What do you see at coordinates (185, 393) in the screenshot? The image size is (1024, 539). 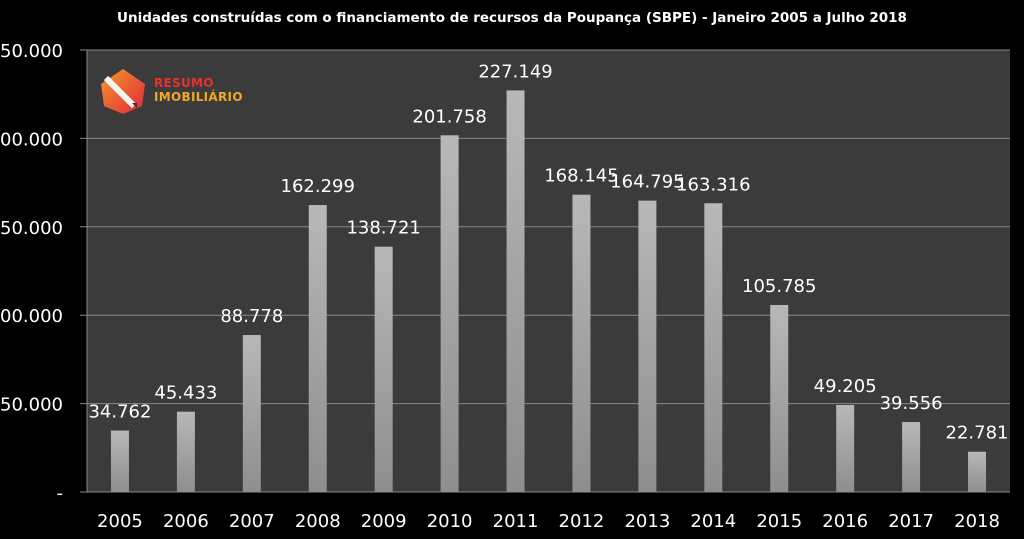 I see `data-label: 45.433` at bounding box center [185, 393].